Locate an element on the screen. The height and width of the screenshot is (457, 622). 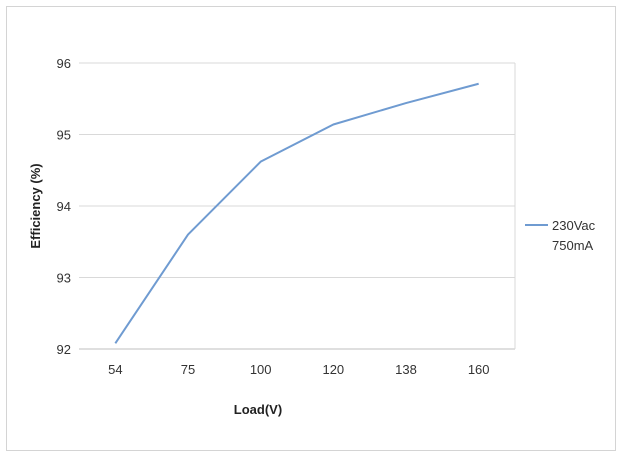
legend: 230Vac 750mA is located at coordinates (560, 235).